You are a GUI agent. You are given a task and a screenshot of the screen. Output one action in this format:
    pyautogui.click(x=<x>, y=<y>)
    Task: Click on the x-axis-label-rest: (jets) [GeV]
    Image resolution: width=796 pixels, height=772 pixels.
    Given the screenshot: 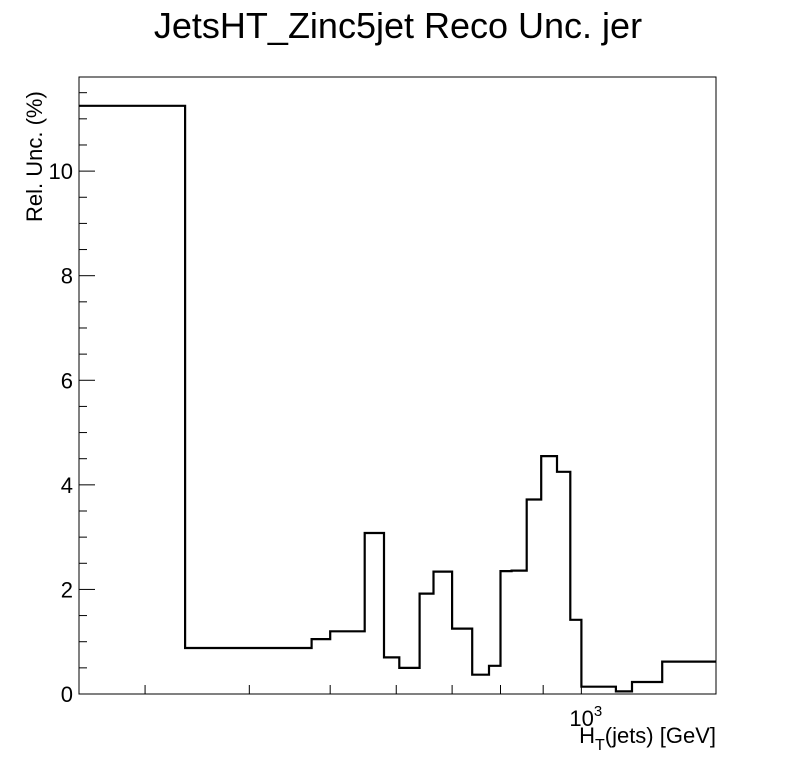 What is the action you would take?
    pyautogui.click(x=660, y=735)
    